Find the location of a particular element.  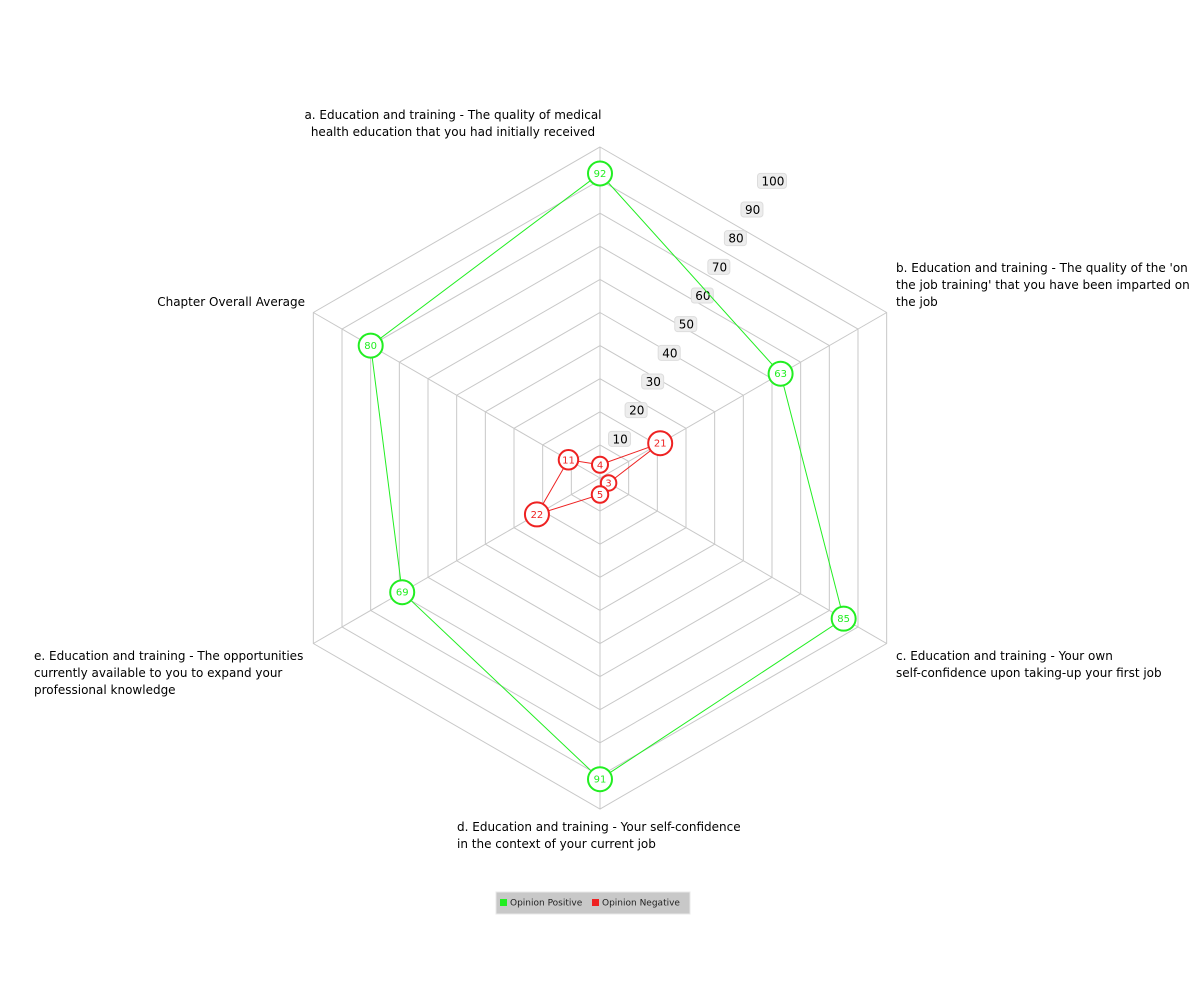

tick-label-20: 20 is located at coordinates (636, 411).